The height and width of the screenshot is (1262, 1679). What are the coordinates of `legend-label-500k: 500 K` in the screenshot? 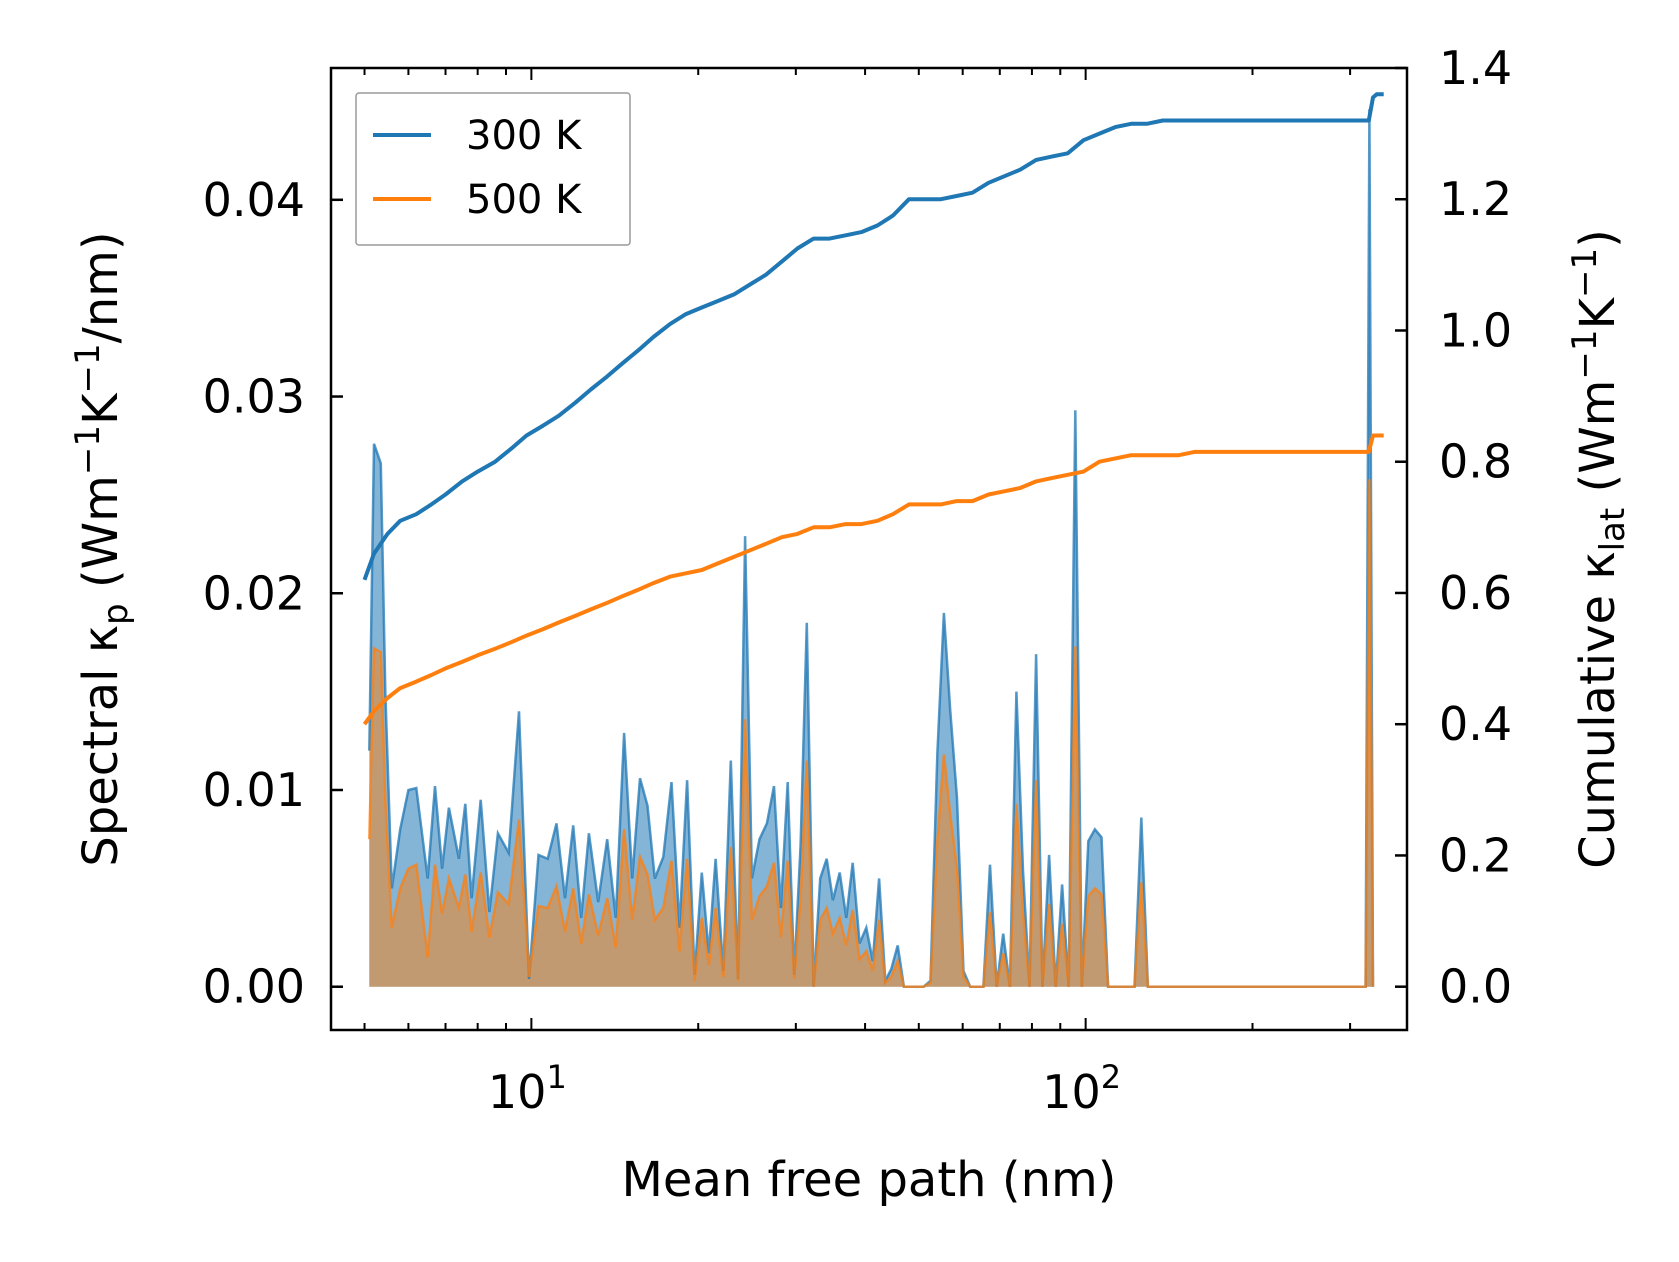 It's located at (524, 200).